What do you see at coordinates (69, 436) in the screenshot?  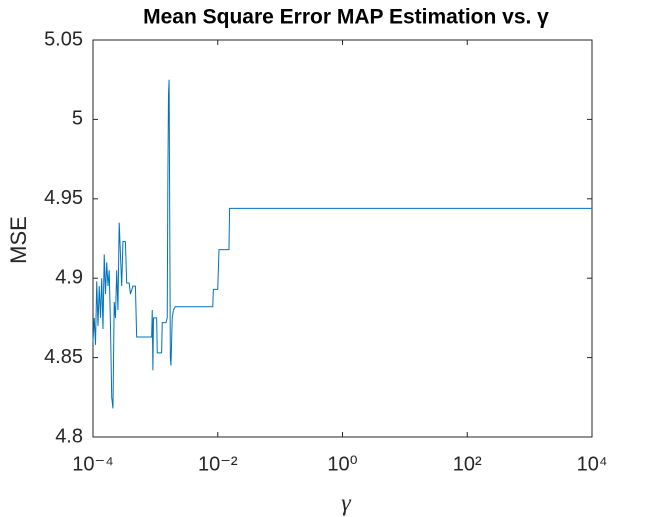 I see `y-tick-label: 4.8` at bounding box center [69, 436].